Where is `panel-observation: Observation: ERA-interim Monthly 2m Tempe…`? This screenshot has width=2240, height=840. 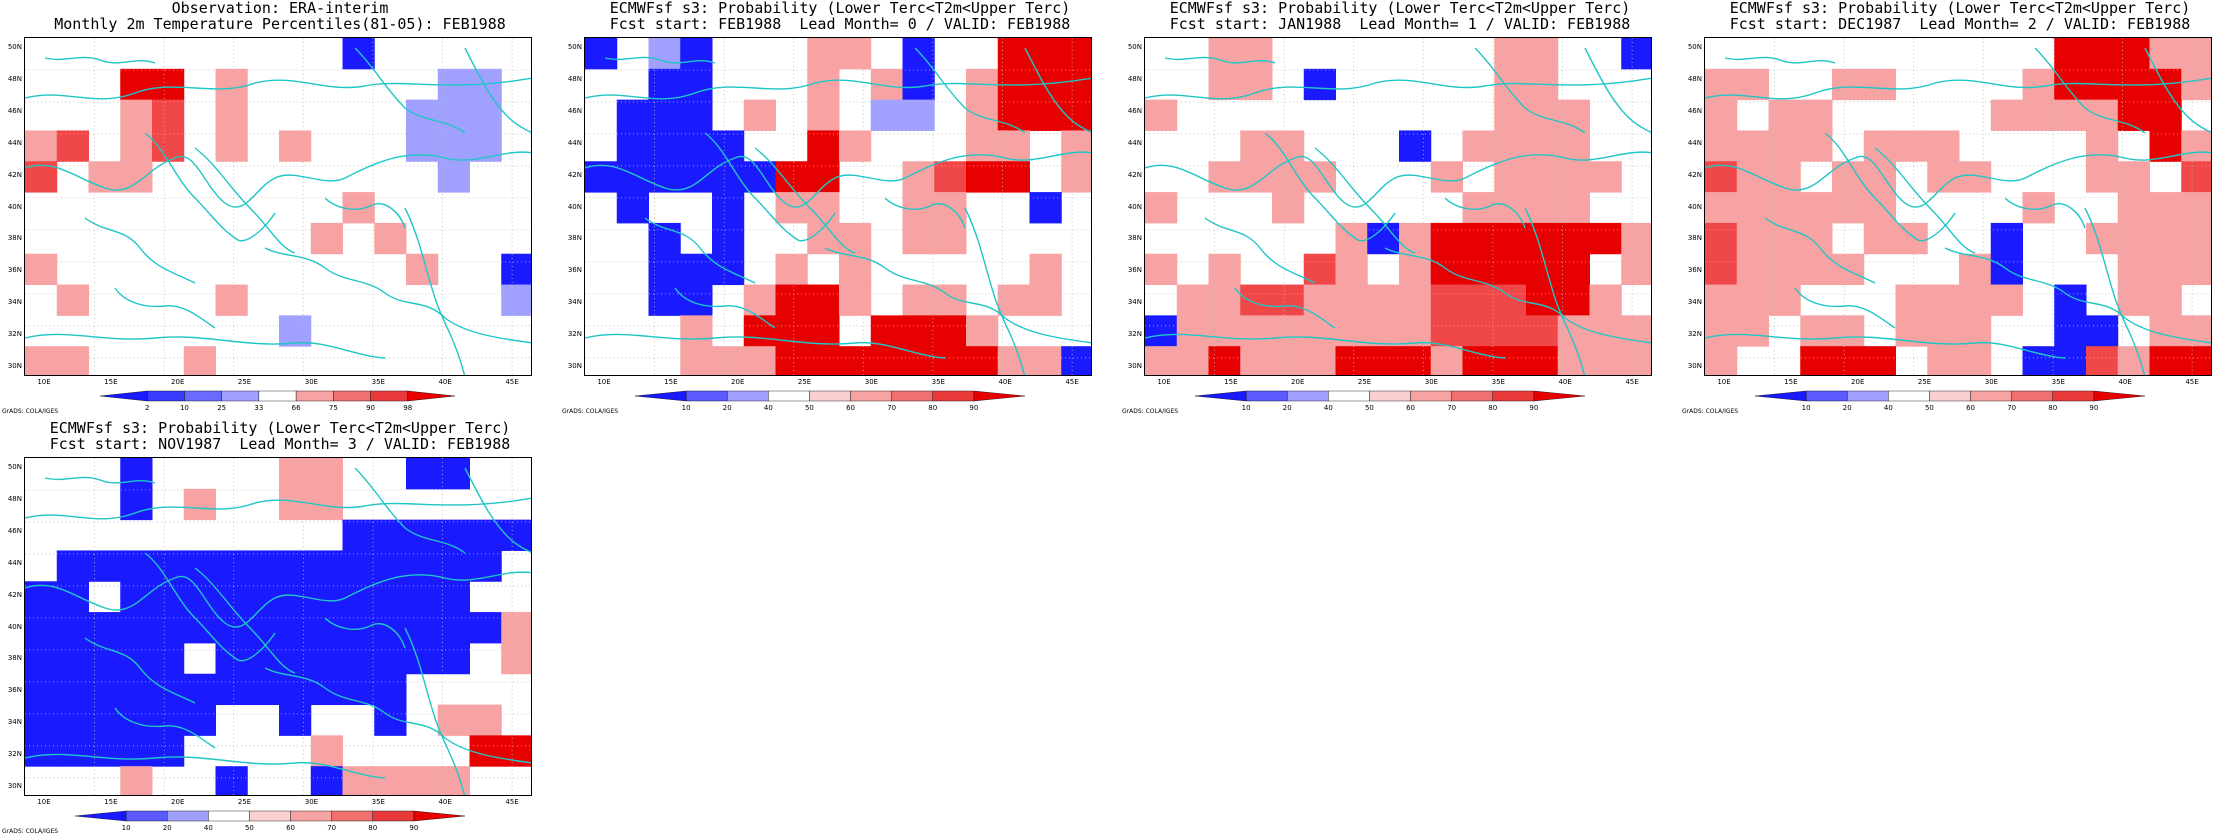 panel-observation: Observation: ERA-interim Monthly 2m Tempe… is located at coordinates (280, 210).